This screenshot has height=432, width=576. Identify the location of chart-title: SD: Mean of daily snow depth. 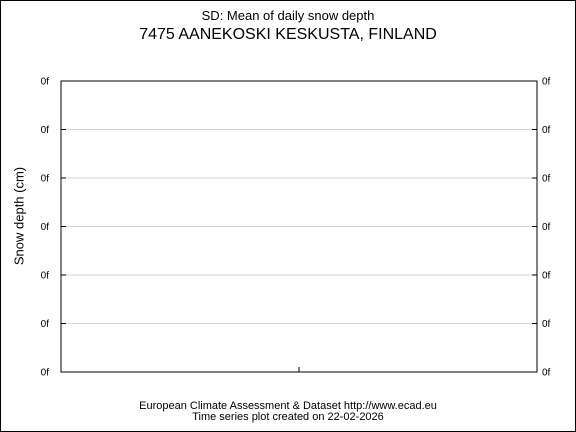
(288, 15).